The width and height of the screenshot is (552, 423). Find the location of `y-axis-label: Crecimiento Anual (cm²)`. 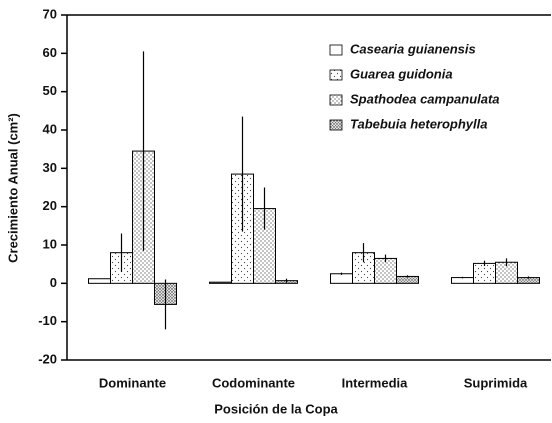

y-axis-label: Crecimiento Anual (cm²) is located at coordinates (12, 188).